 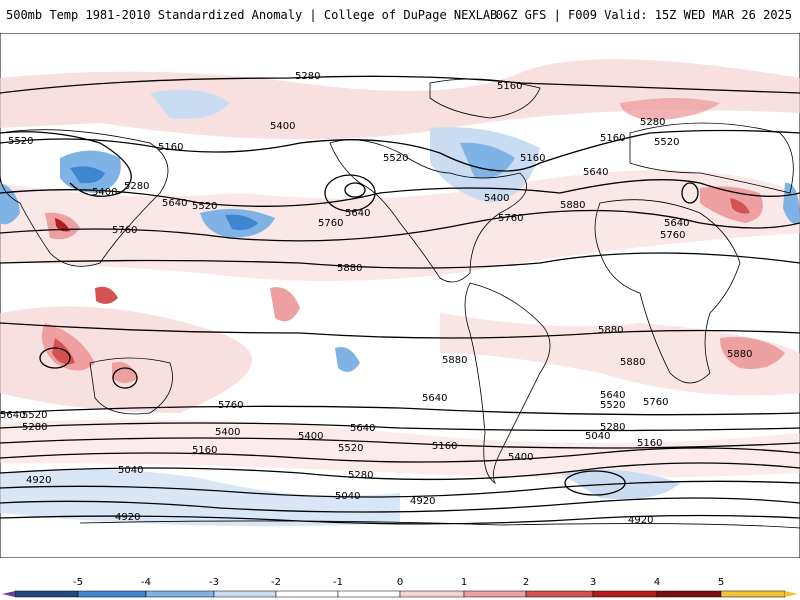 I want to click on colorbar-tick-label: 2, so click(x=526, y=582).